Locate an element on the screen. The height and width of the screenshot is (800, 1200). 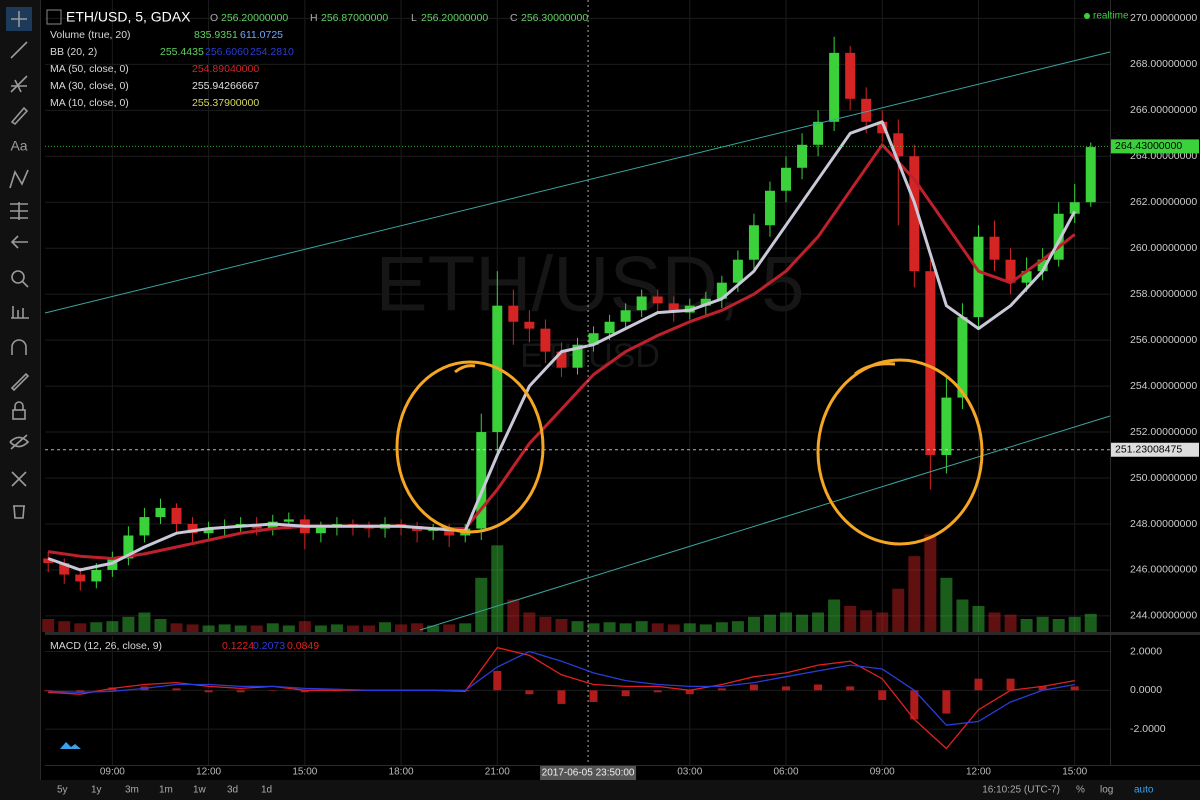
y-tick-label: 262.00000000 is located at coordinates (1163, 202).